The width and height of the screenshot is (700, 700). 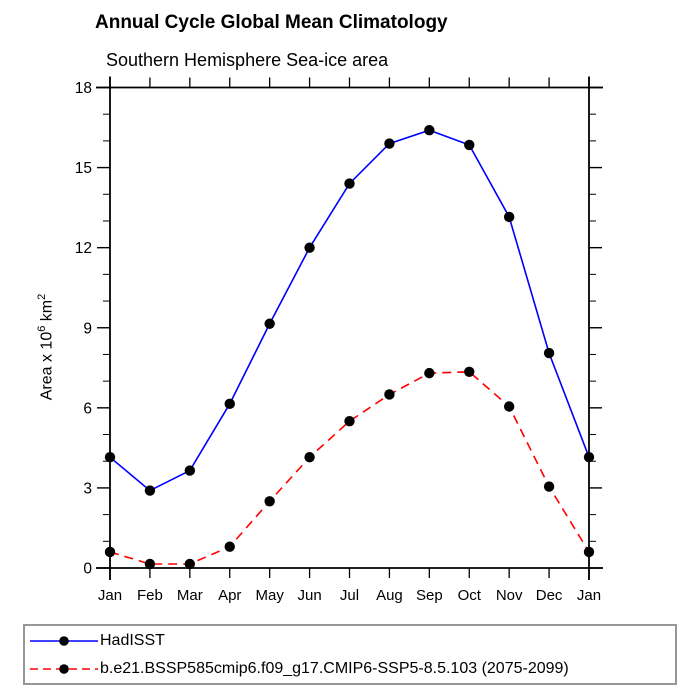 What do you see at coordinates (83, 248) in the screenshot?
I see `y-tick-label: 12` at bounding box center [83, 248].